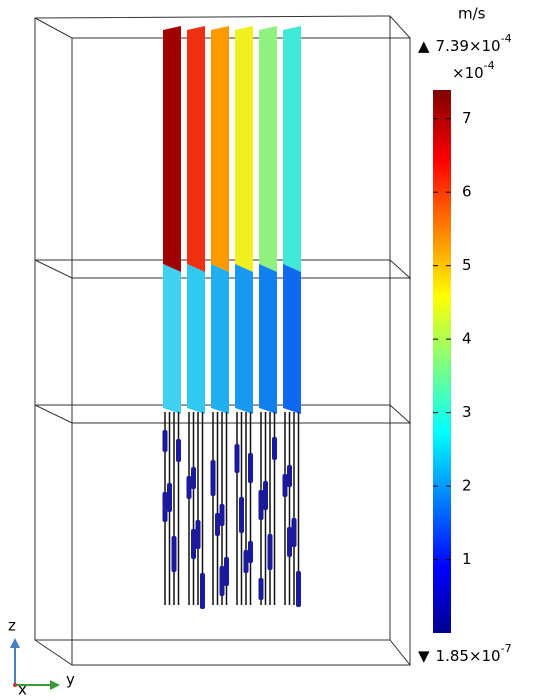  I want to click on max-label: ▲ 7.39×10-4, so click(465, 43).